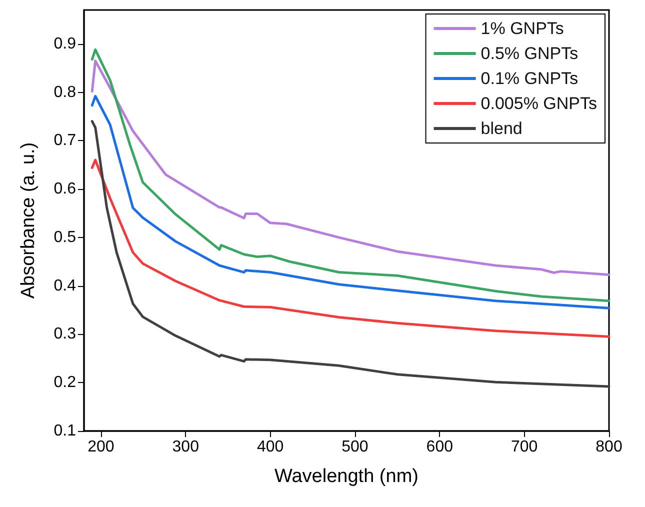 The height and width of the screenshot is (507, 645). I want to click on y-tick-label: 0.7, so click(65, 141).